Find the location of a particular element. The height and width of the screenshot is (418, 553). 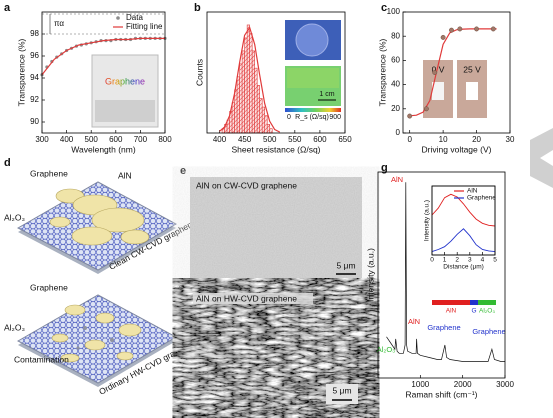

y-tick-label: 92 is located at coordinates (34, 99).